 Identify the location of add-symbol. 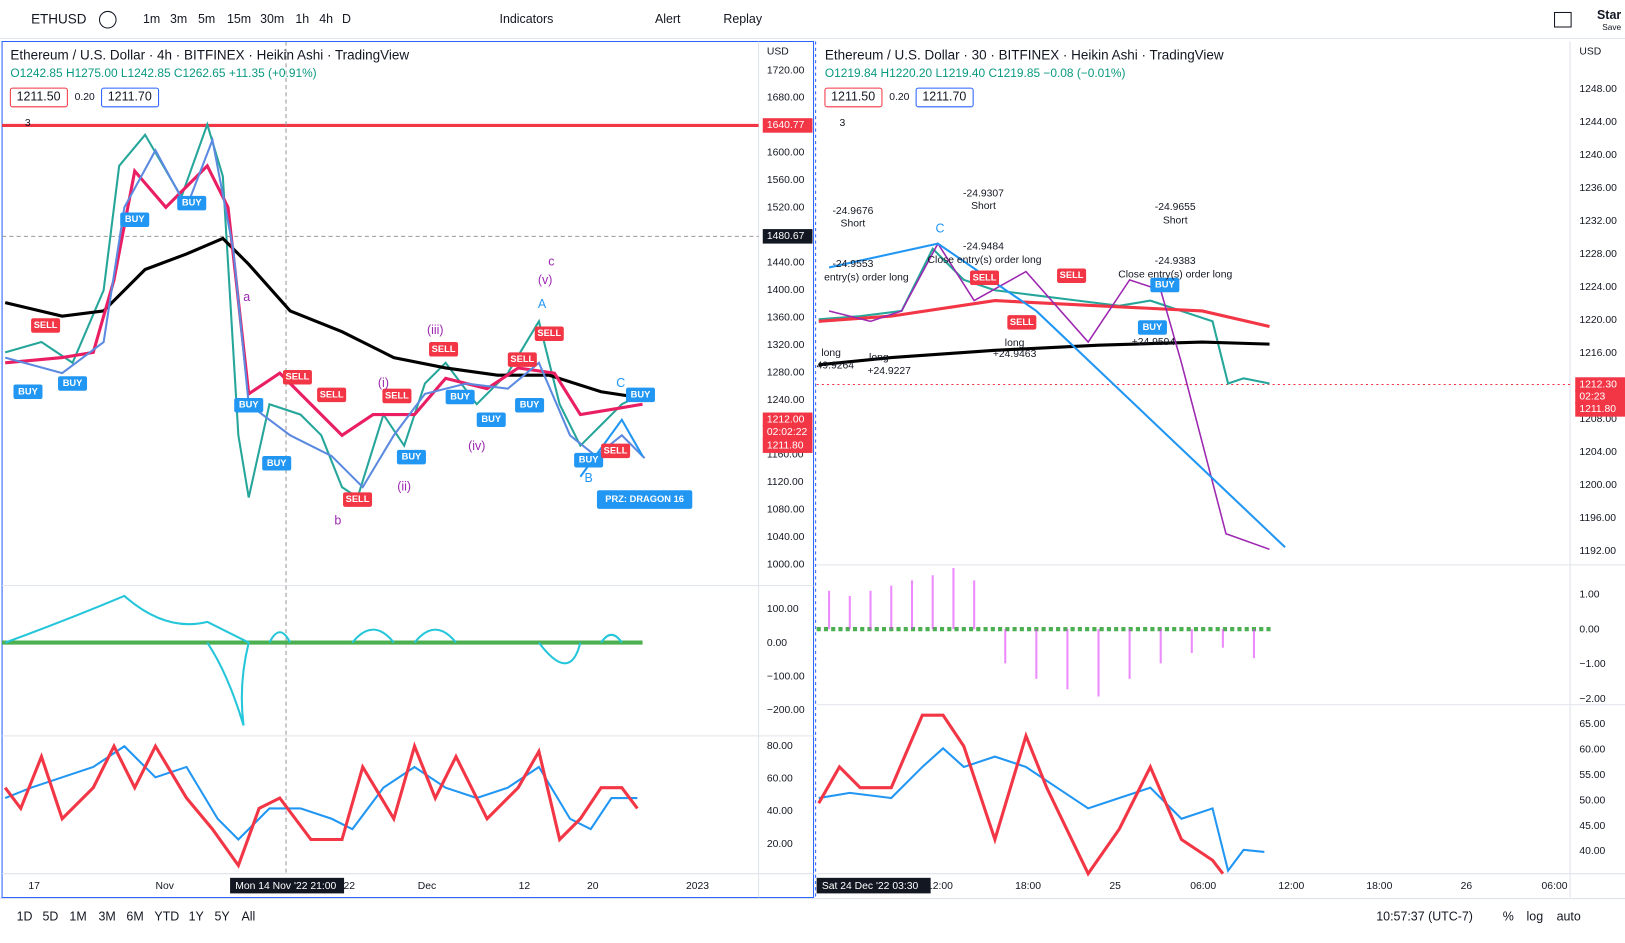
(107, 19).